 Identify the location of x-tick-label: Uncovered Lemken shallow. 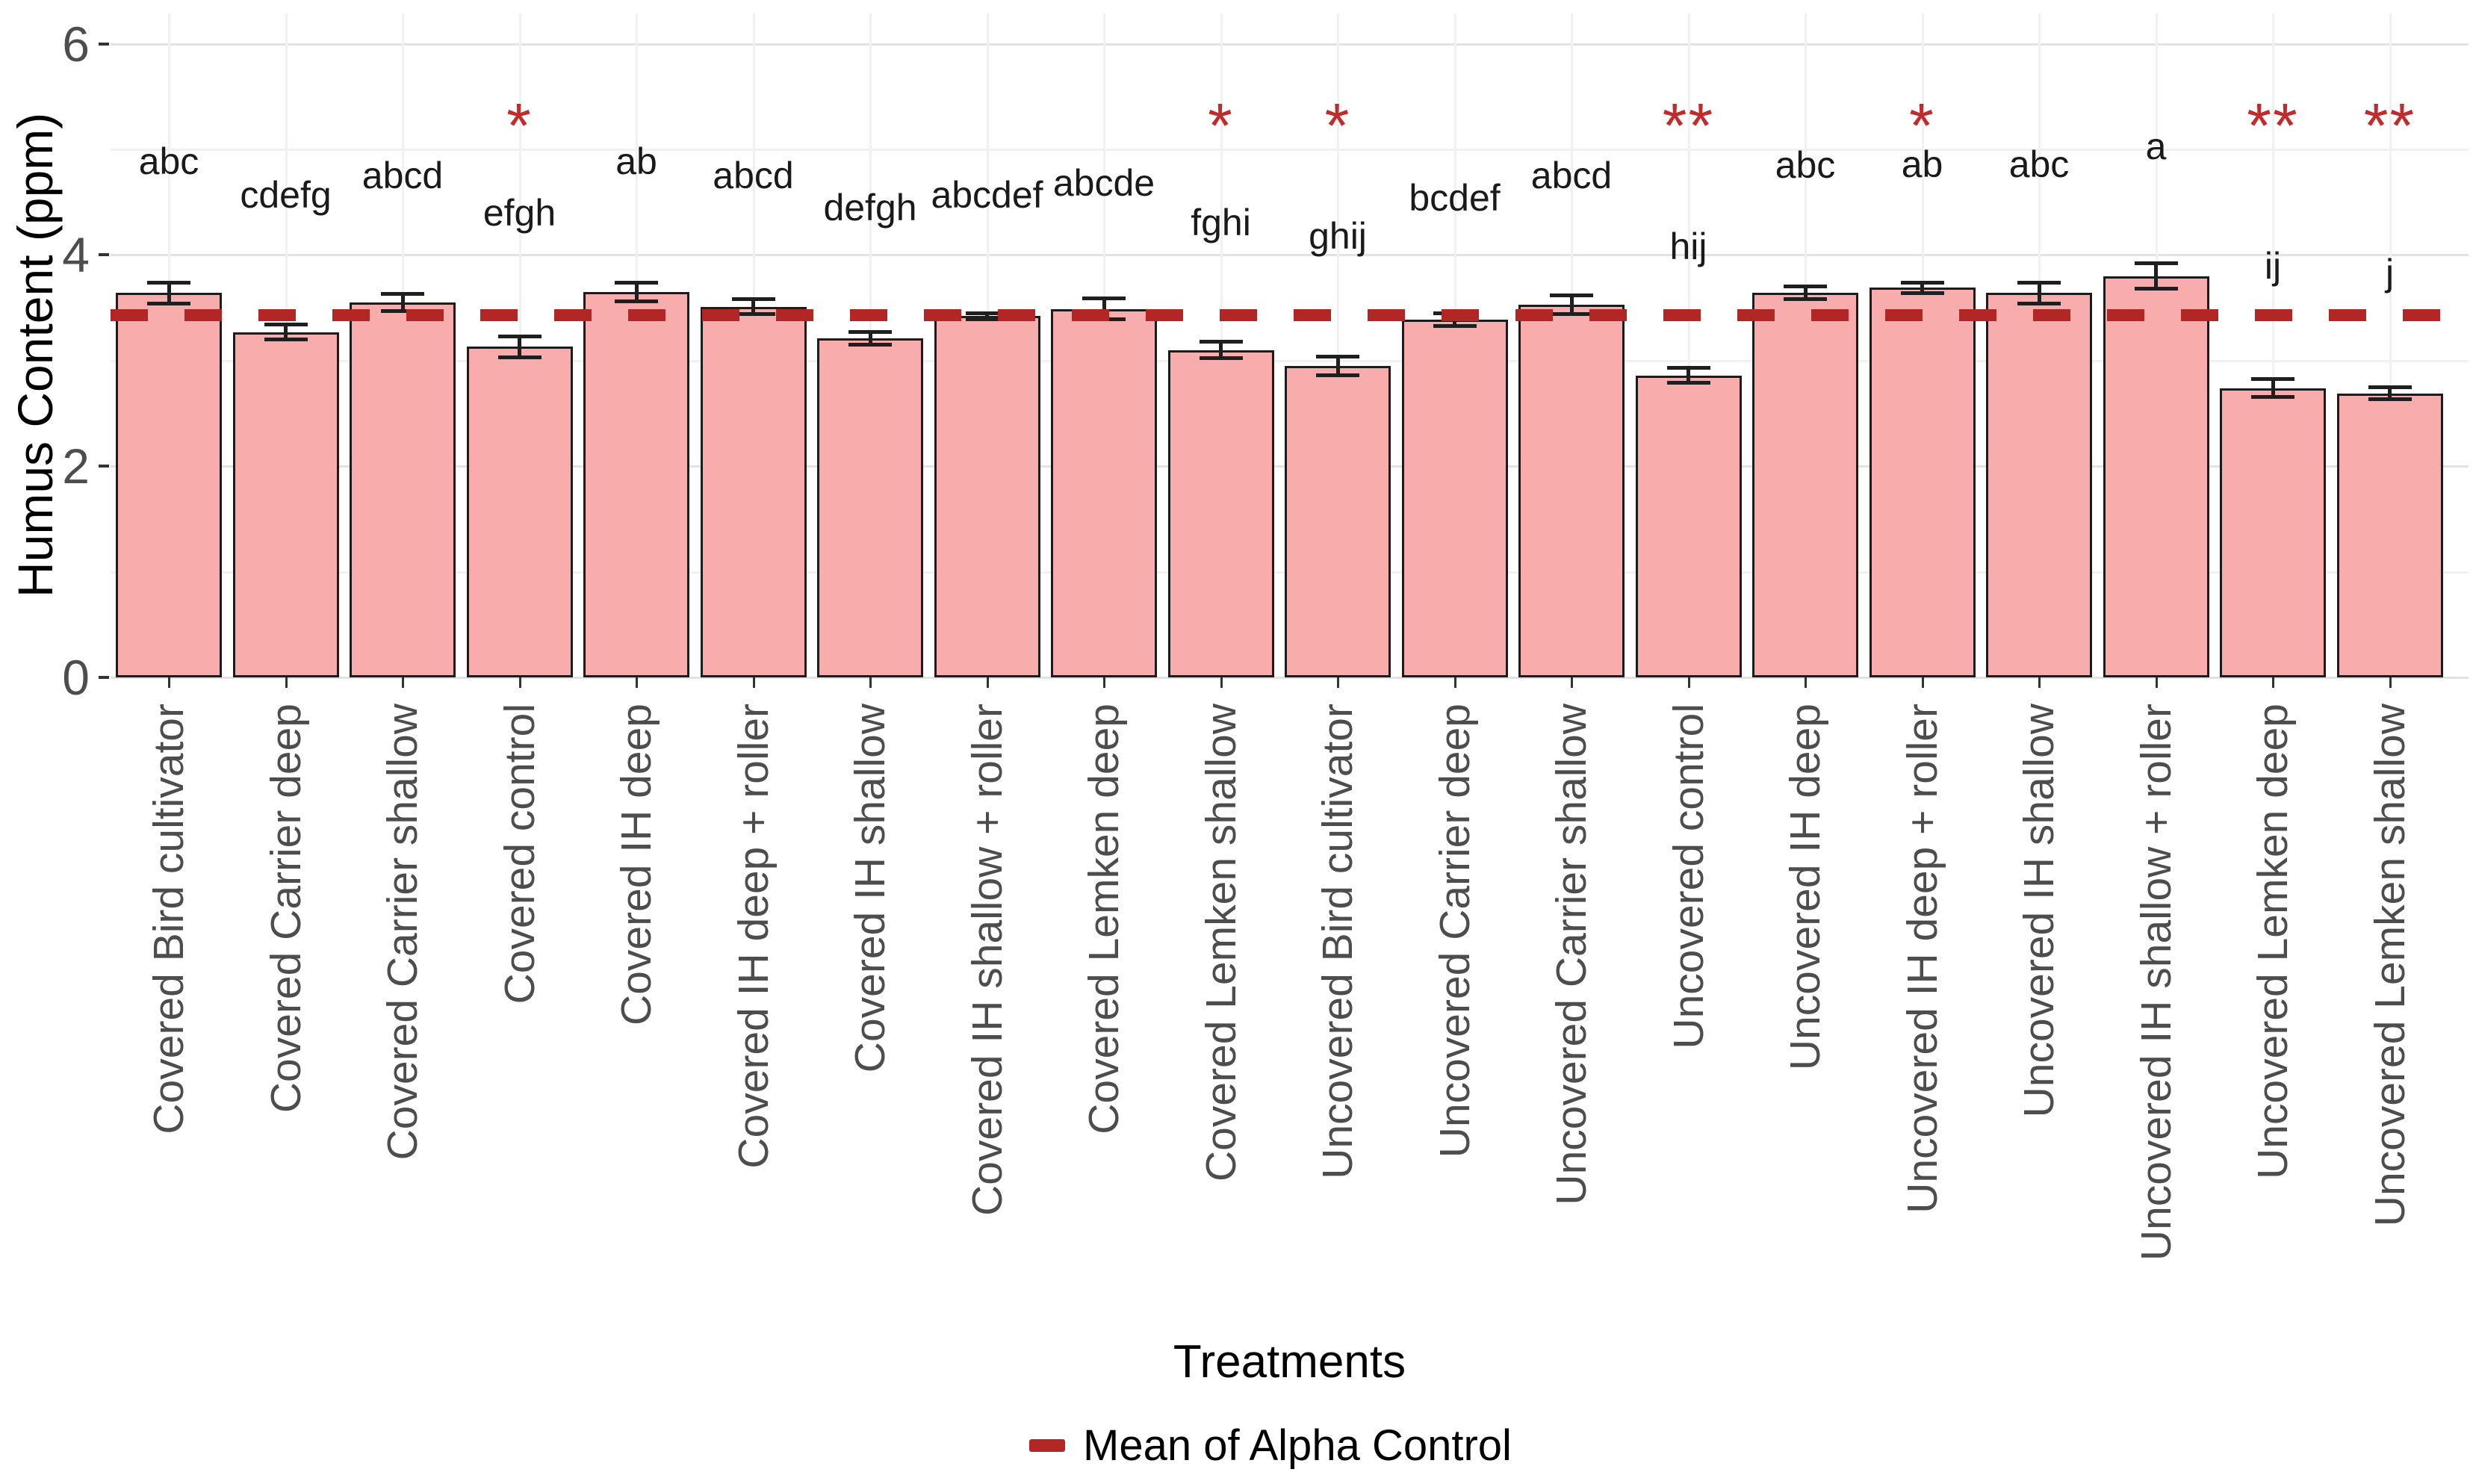
(2389, 966).